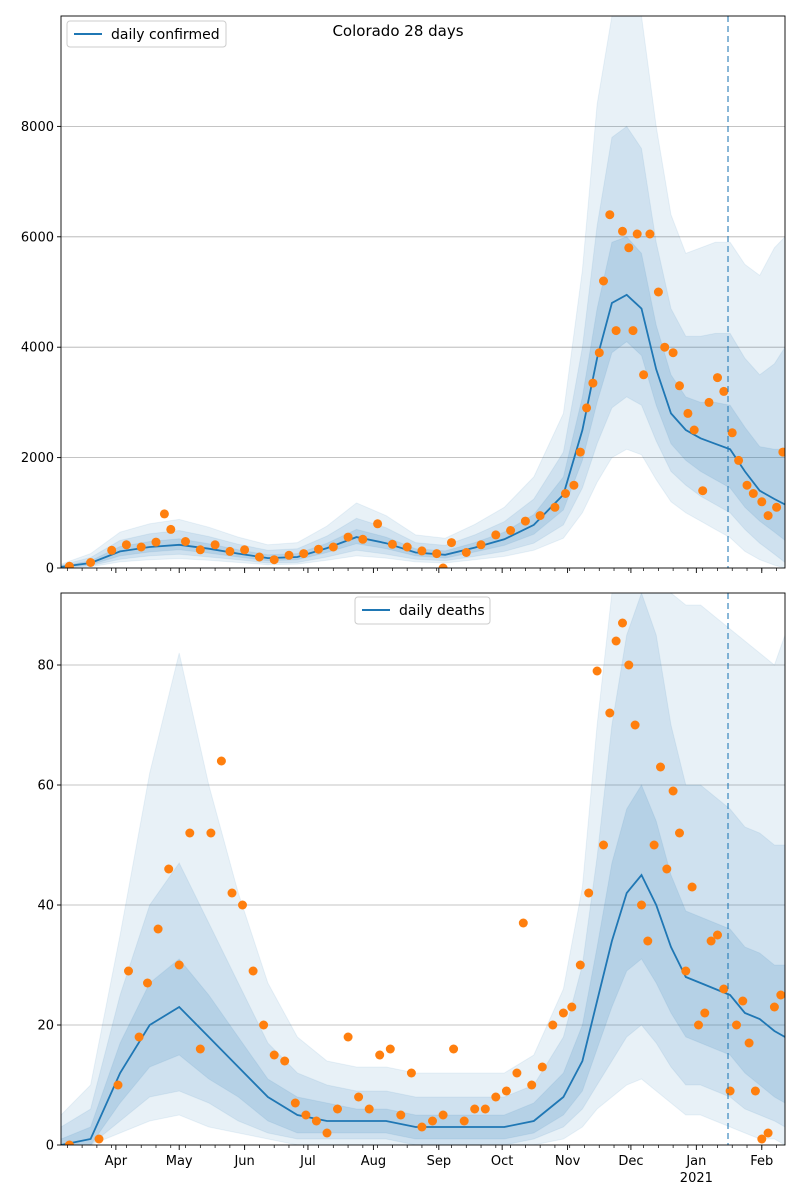  I want to click on x-tick-label: Oct, so click(502, 1161).